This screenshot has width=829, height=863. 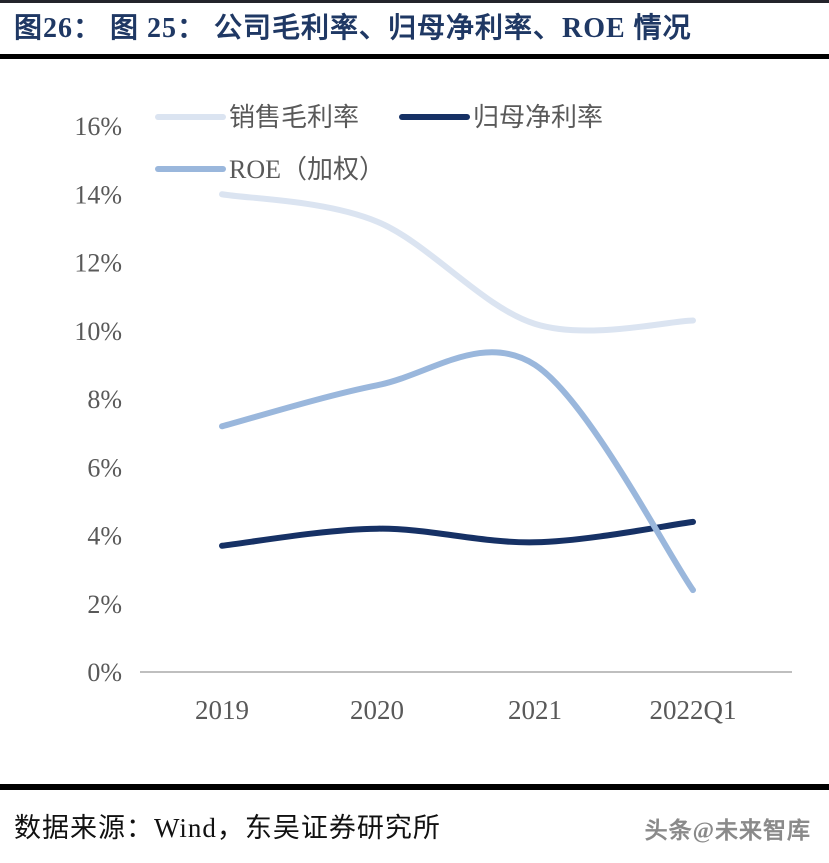 What do you see at coordinates (693, 710) in the screenshot?
I see `x-tick-label: 2022Q1` at bounding box center [693, 710].